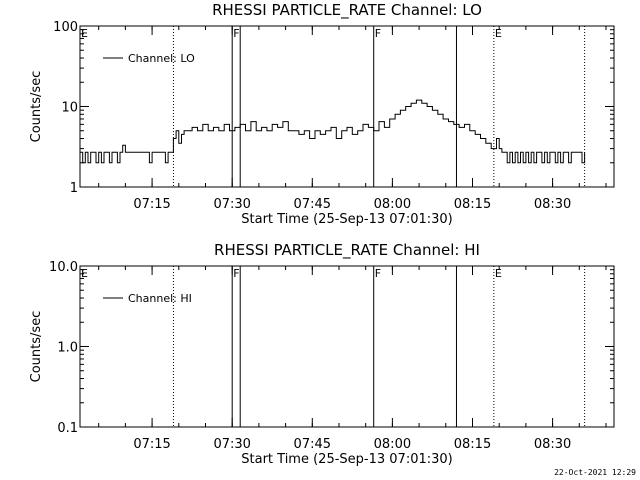 The width and height of the screenshot is (640, 480). I want to click on y-tick-label: 1, so click(74, 188).